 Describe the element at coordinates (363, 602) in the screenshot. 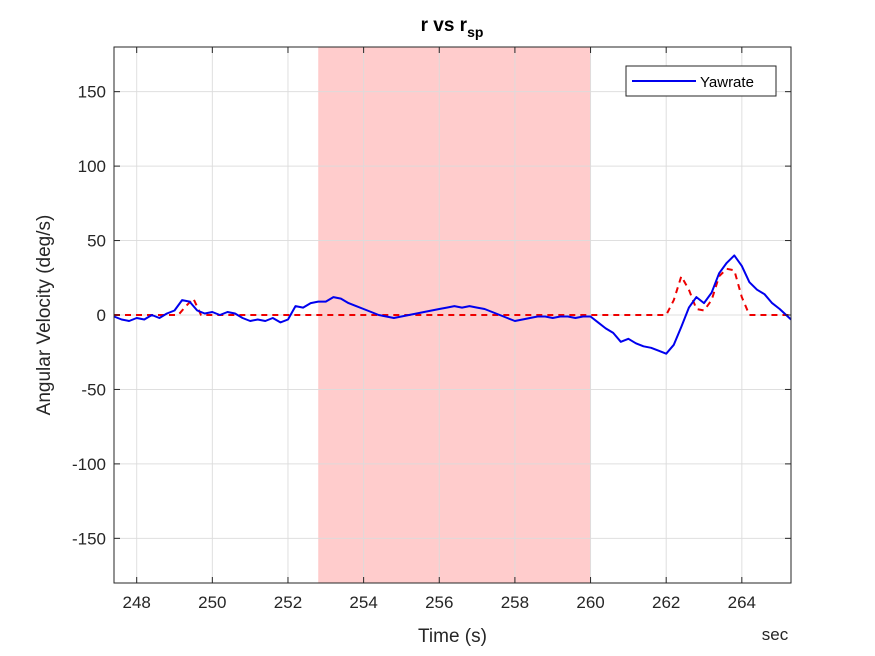

I see `x-tick-label: 254` at that location.